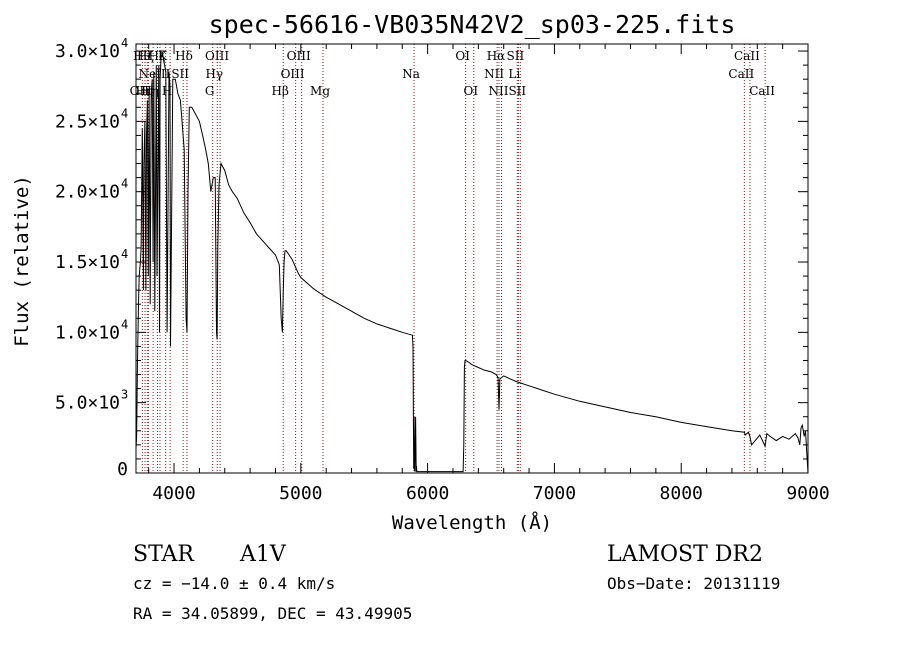 This screenshot has height=649, width=900. I want to click on y-tick-label: 3.0×10, so click(87, 51).